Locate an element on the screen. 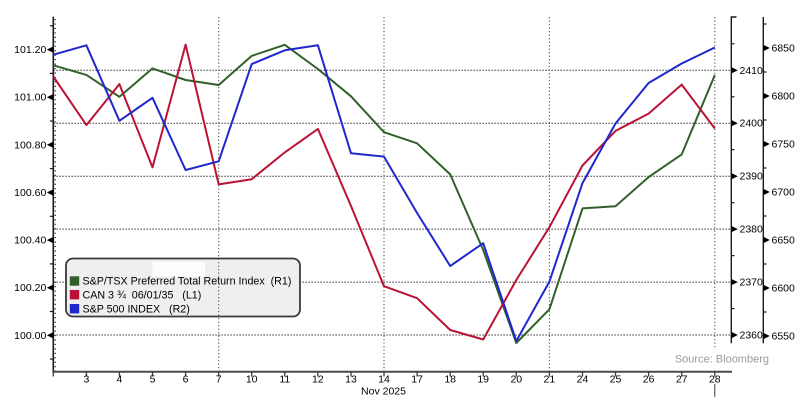  svg-text: Source: Bloomberg is located at coordinates (722, 360).